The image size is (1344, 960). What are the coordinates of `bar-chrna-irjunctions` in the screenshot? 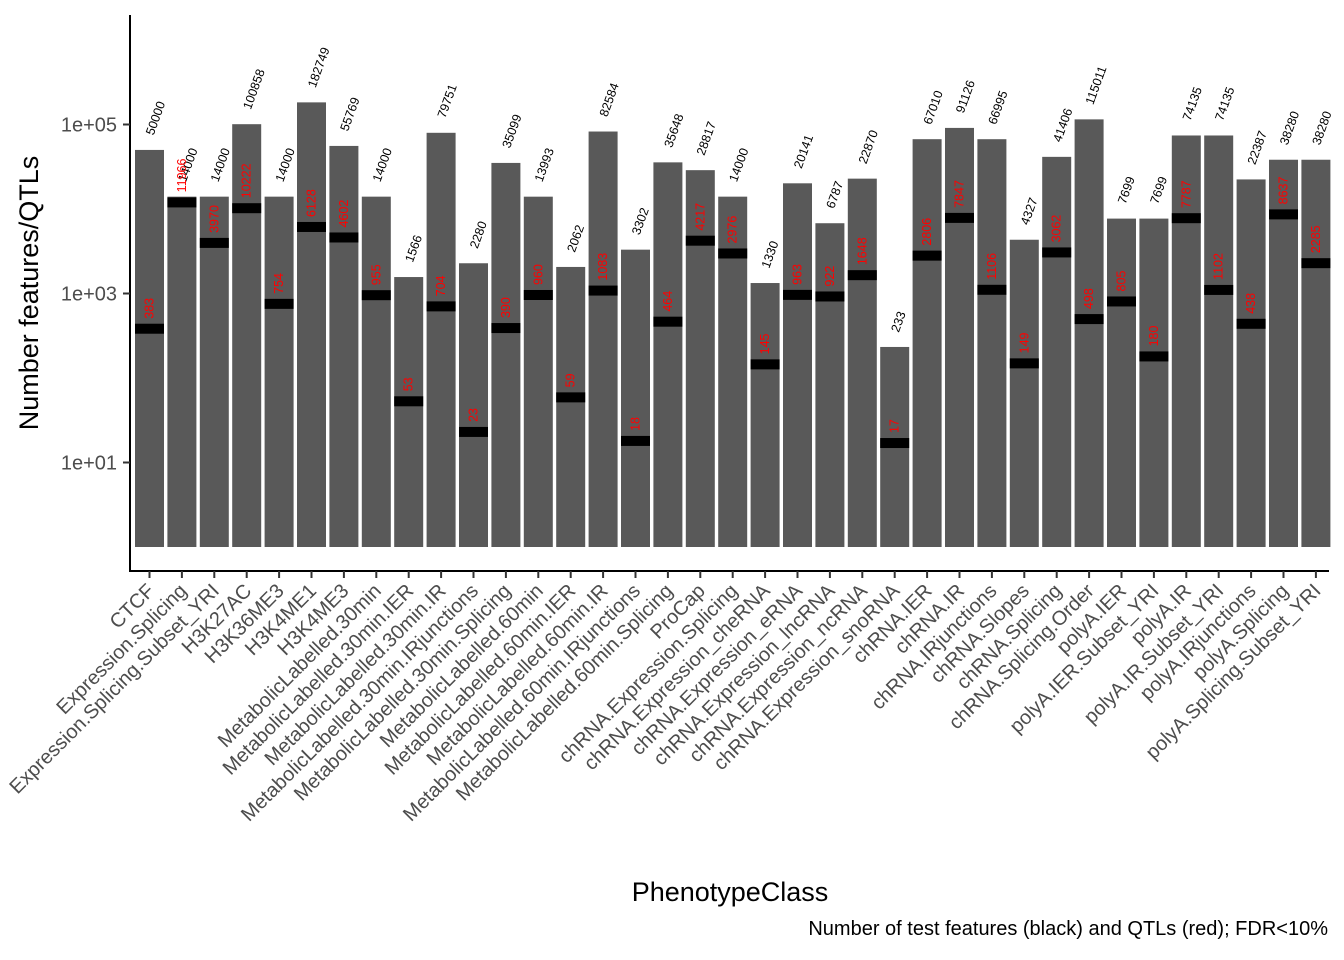 It's located at (992, 343).